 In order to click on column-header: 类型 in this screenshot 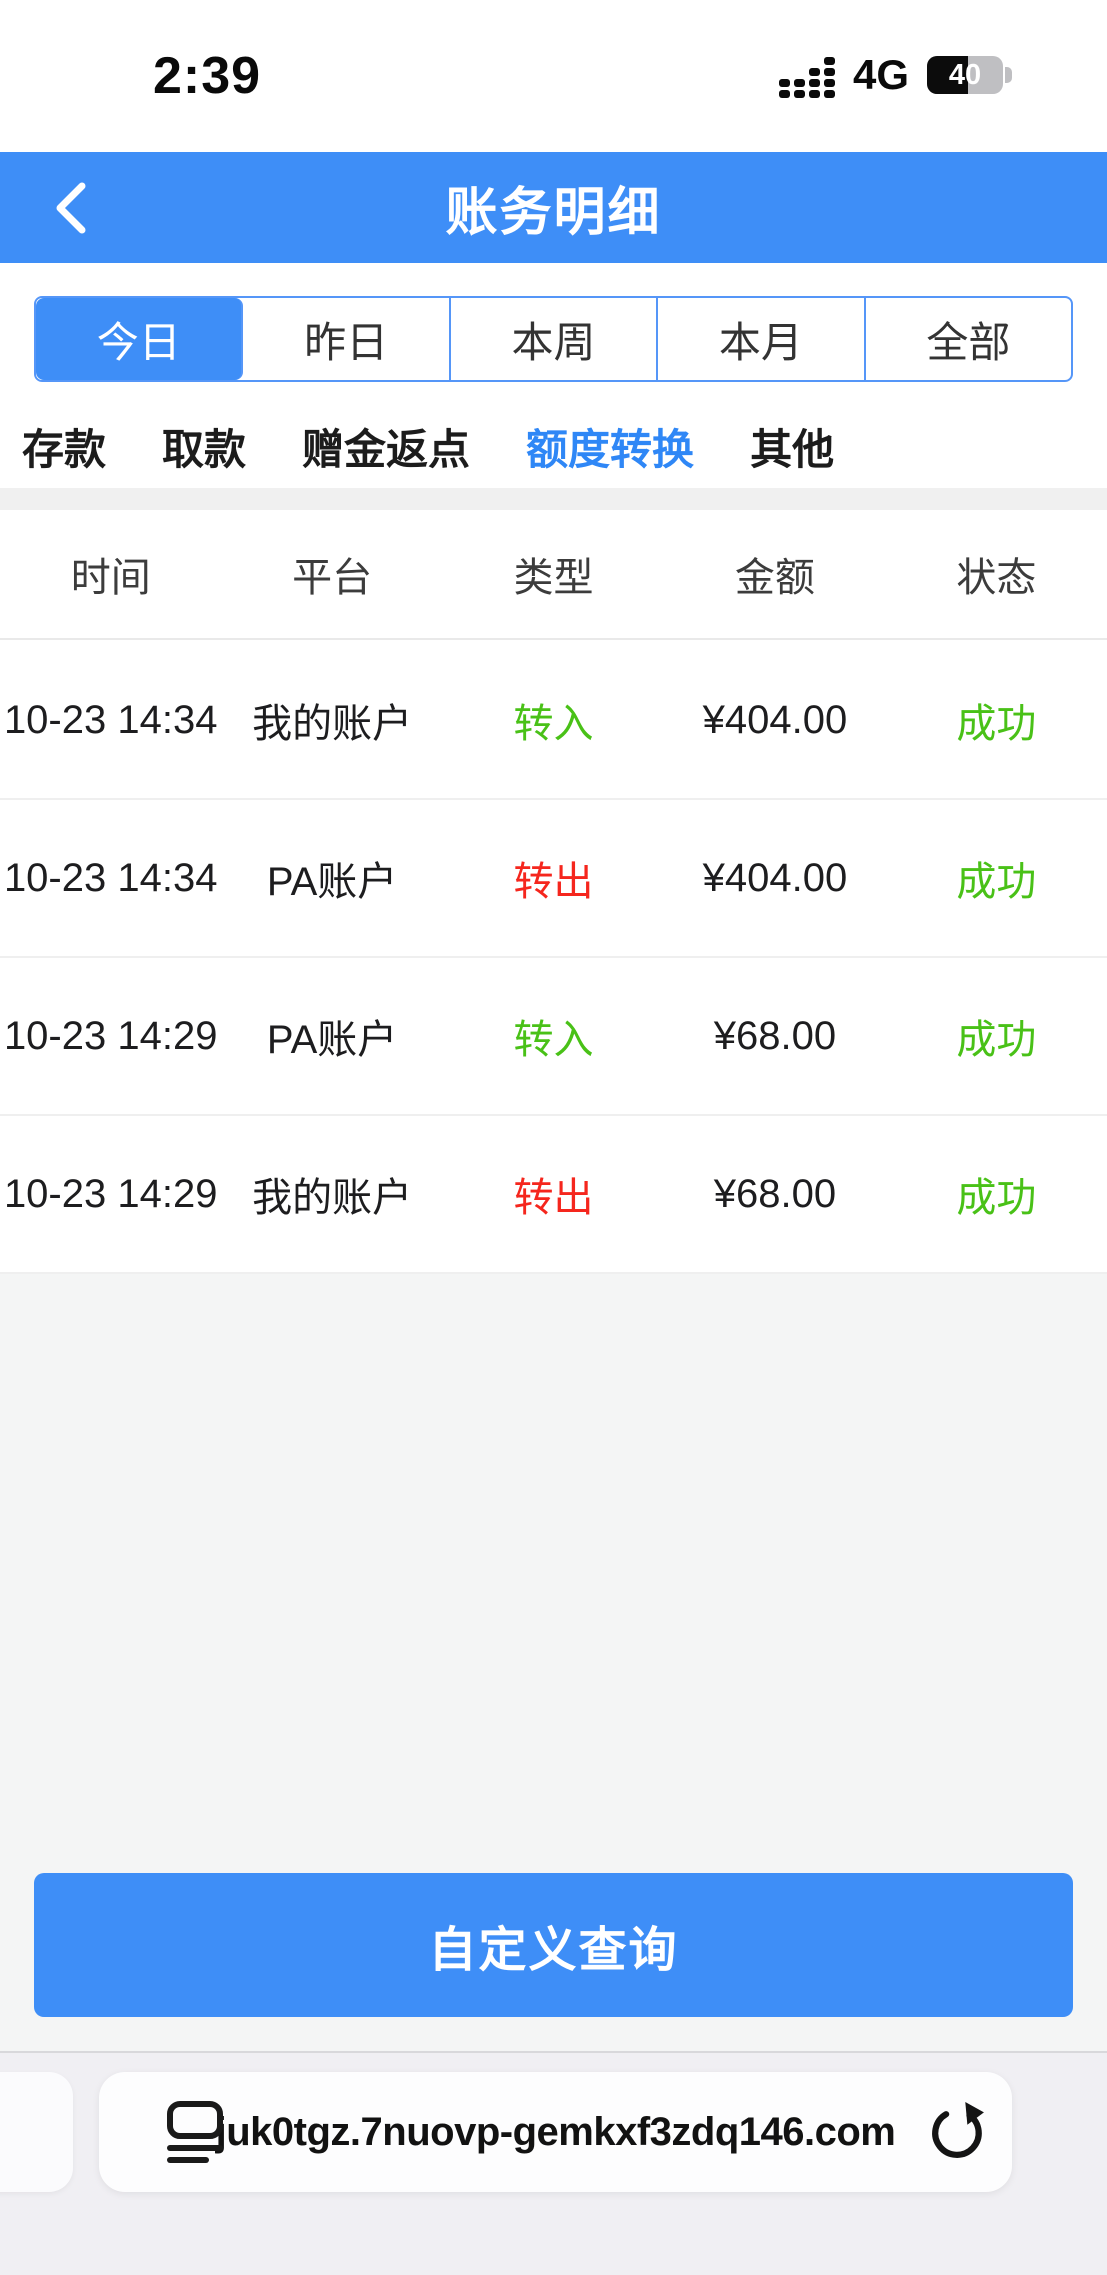, I will do `click(553, 578)`.